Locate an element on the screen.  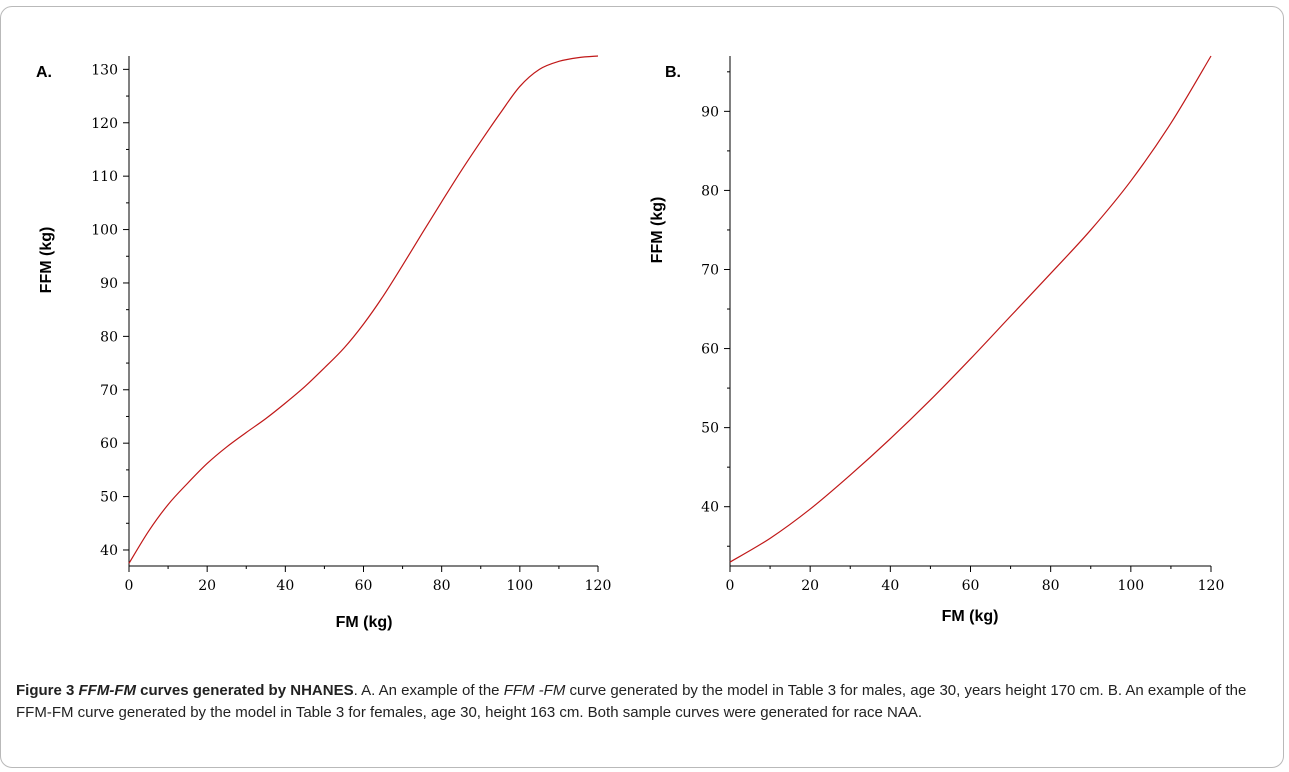
y-tick-label: 110 is located at coordinates (104, 177).